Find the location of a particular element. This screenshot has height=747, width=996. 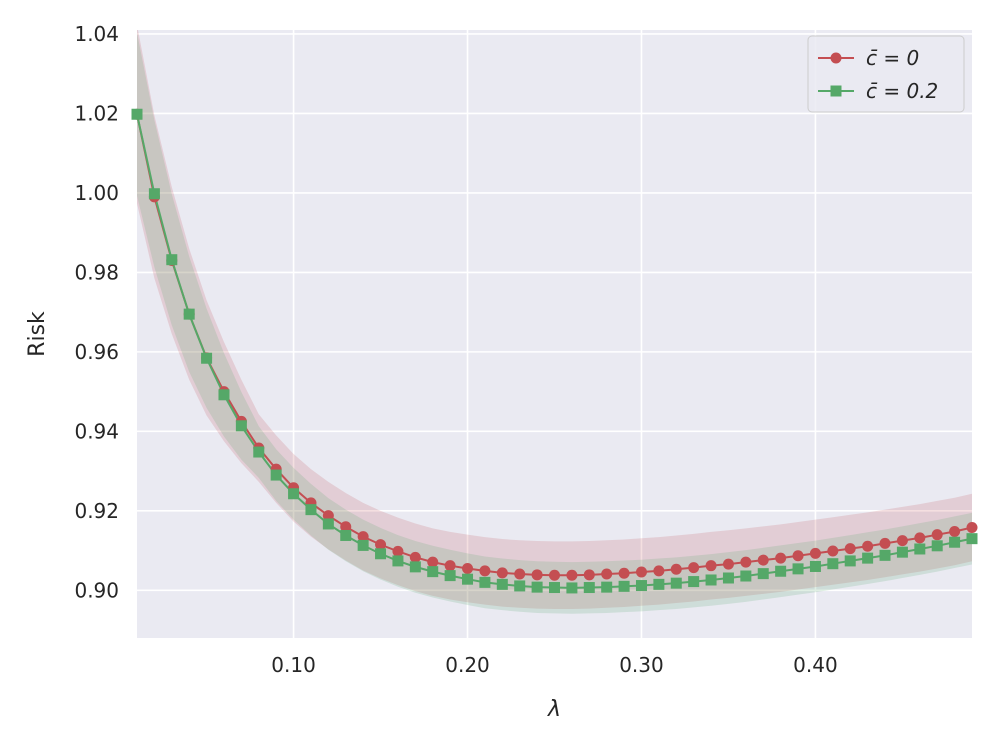

legend-label: c̄ = 0 is located at coordinates (892, 58).